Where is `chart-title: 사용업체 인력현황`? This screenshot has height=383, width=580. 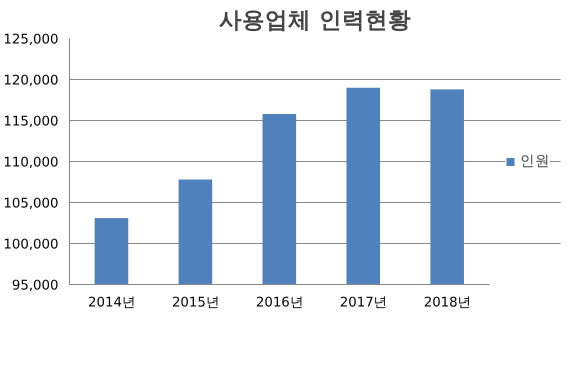
chart-title: 사용업체 인력현황 is located at coordinates (315, 21).